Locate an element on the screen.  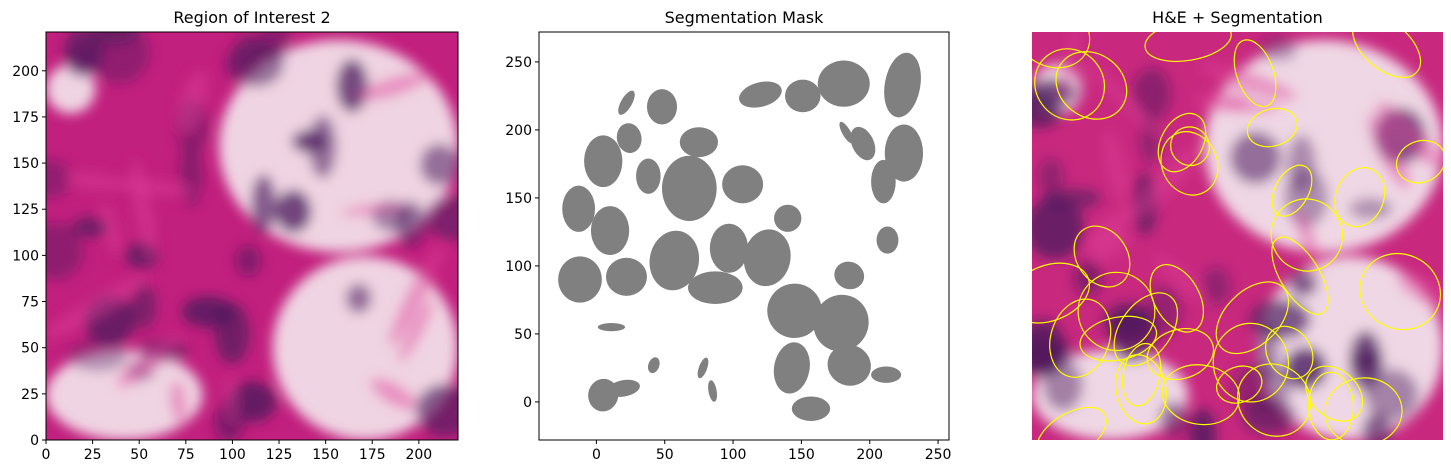
roi-xtick-label-25: 25 is located at coordinates (93, 455).